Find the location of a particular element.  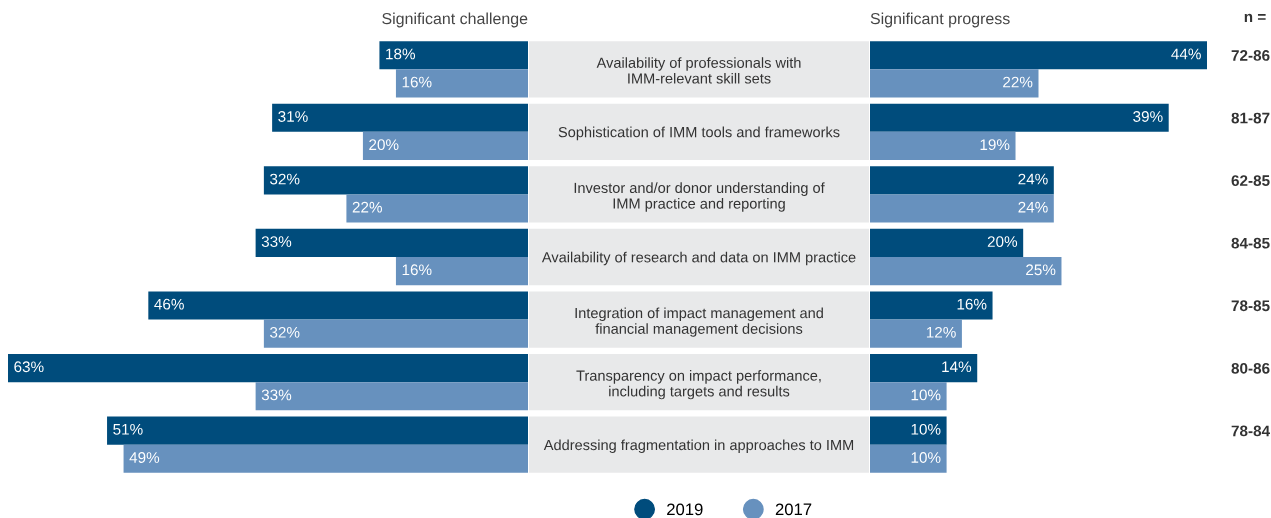

text: 62-85 is located at coordinates (1250, 181).